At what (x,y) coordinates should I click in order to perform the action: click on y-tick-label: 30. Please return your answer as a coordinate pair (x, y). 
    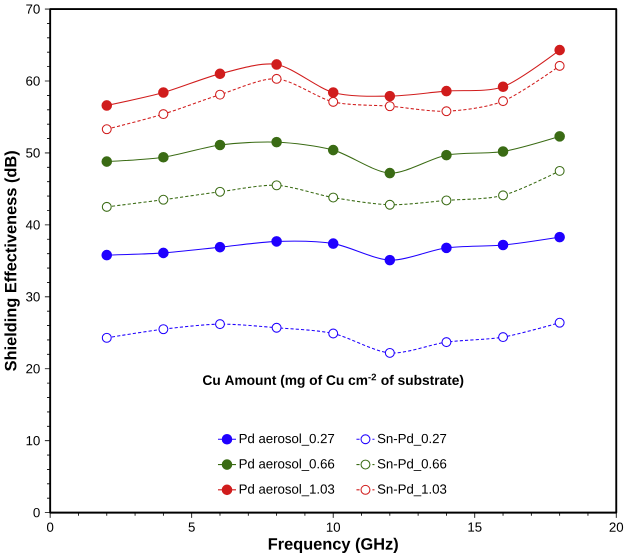
    Looking at the image, I should click on (33, 297).